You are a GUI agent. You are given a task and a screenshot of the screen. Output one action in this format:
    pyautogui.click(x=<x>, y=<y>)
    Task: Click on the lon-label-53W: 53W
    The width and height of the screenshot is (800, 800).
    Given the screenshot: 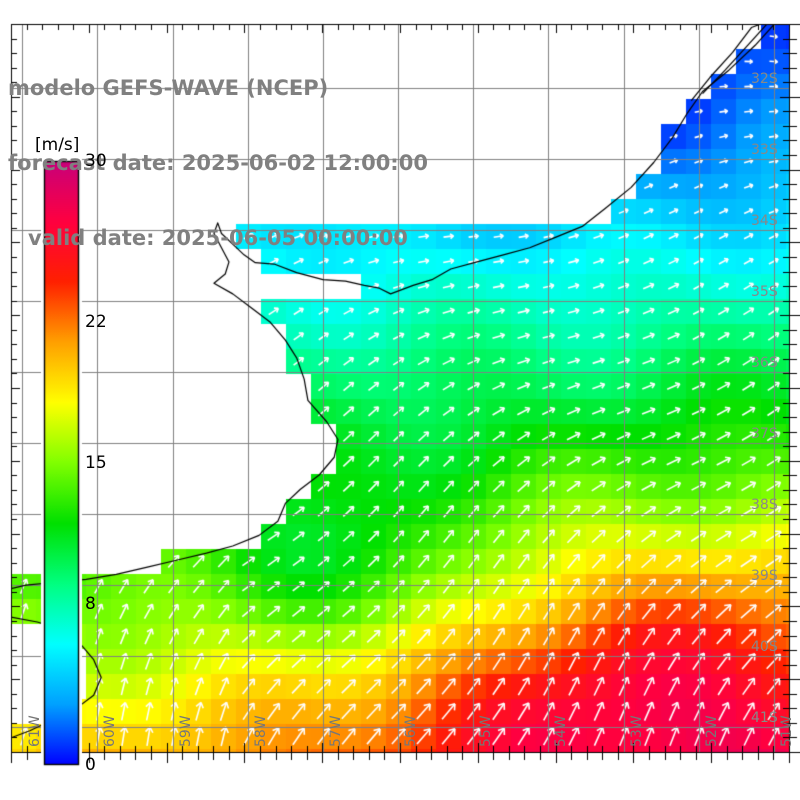 What is the action you would take?
    pyautogui.click(x=636, y=731)
    